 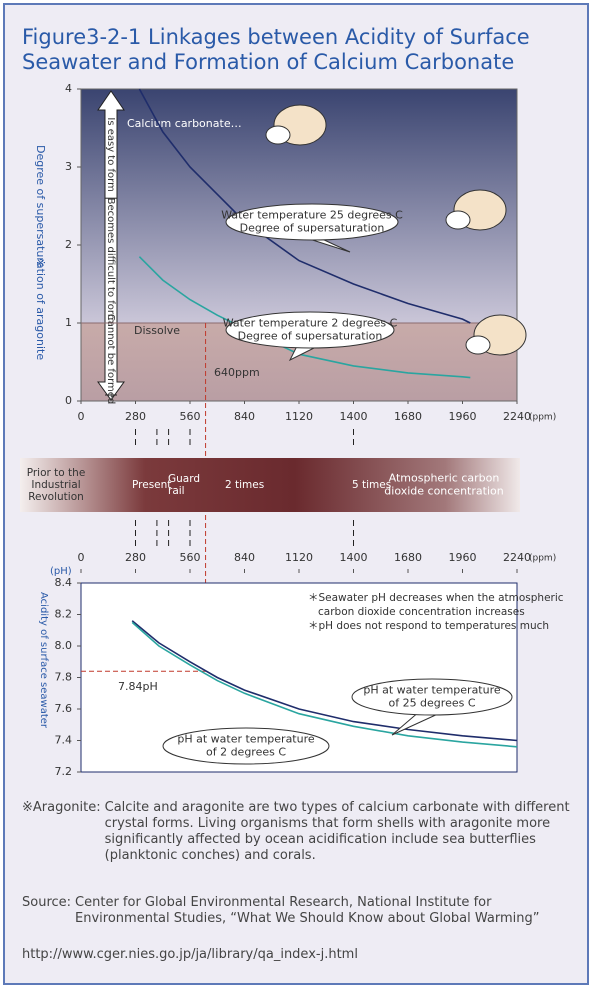 I want to click on y-tick-label: 7.6, so click(x=64, y=708).